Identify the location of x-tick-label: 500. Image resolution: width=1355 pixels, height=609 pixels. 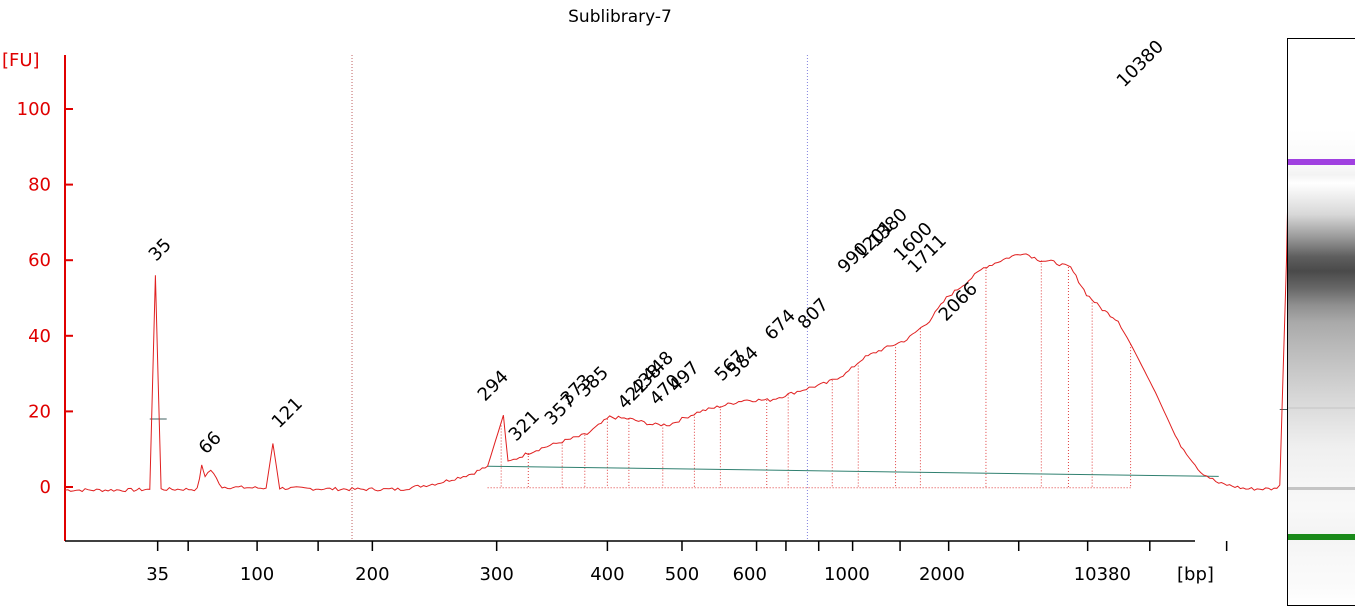
(682, 574).